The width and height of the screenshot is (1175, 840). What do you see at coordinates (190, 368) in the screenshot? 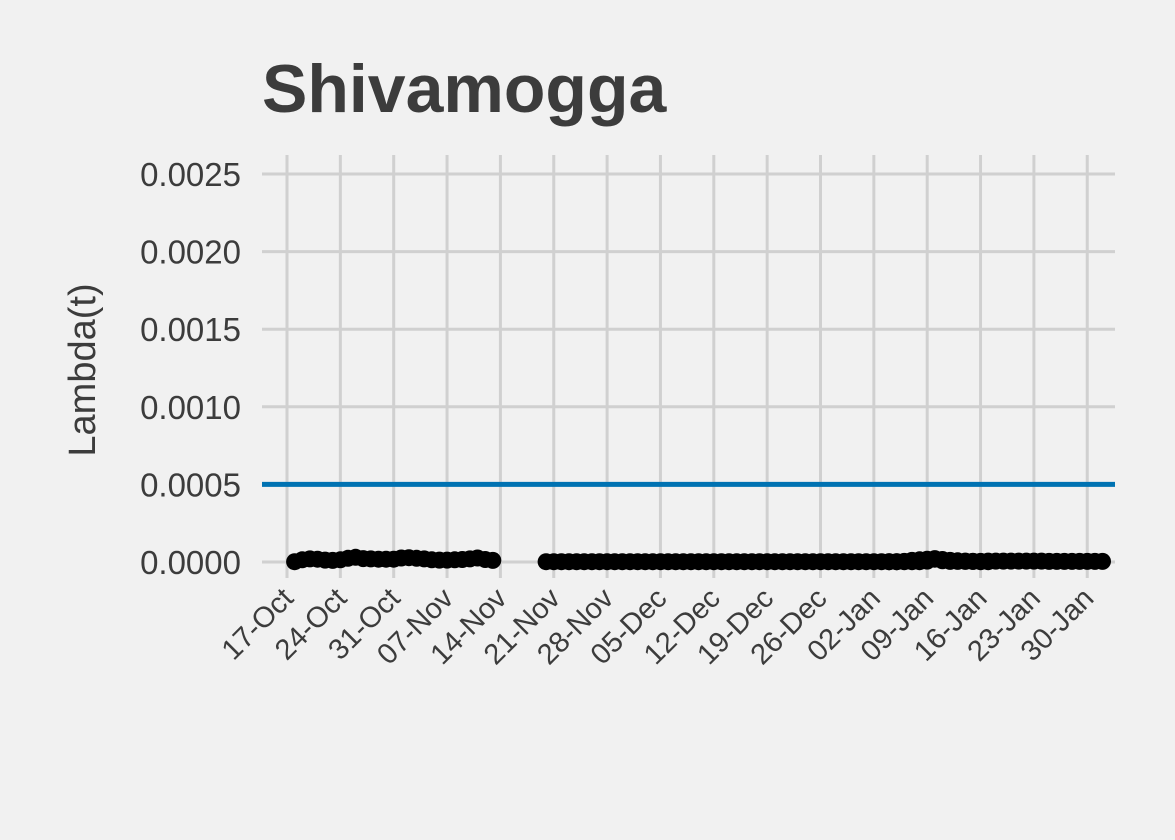
I see `y-axis-ticks: 0.0000 0.0005 0.0010 0.0015 0.0020 0.0025` at bounding box center [190, 368].